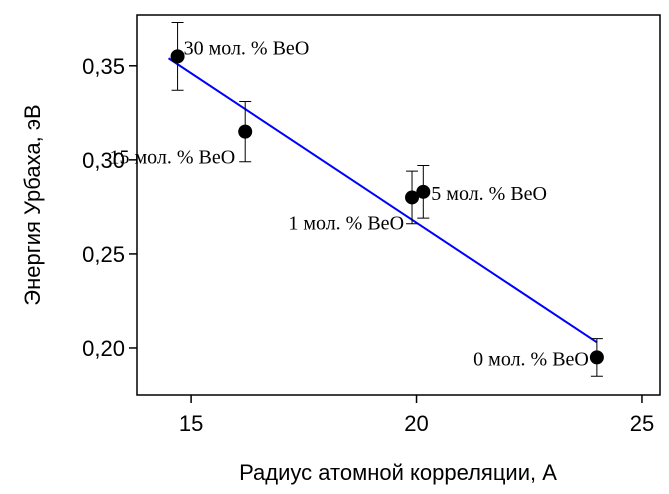 The width and height of the screenshot is (669, 494). Describe the element at coordinates (191, 423) in the screenshot. I see `x-tick-label: 15` at that location.